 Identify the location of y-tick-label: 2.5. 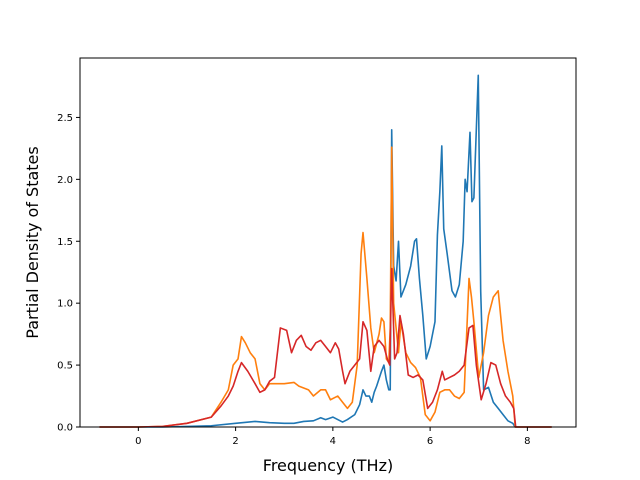
(65, 118).